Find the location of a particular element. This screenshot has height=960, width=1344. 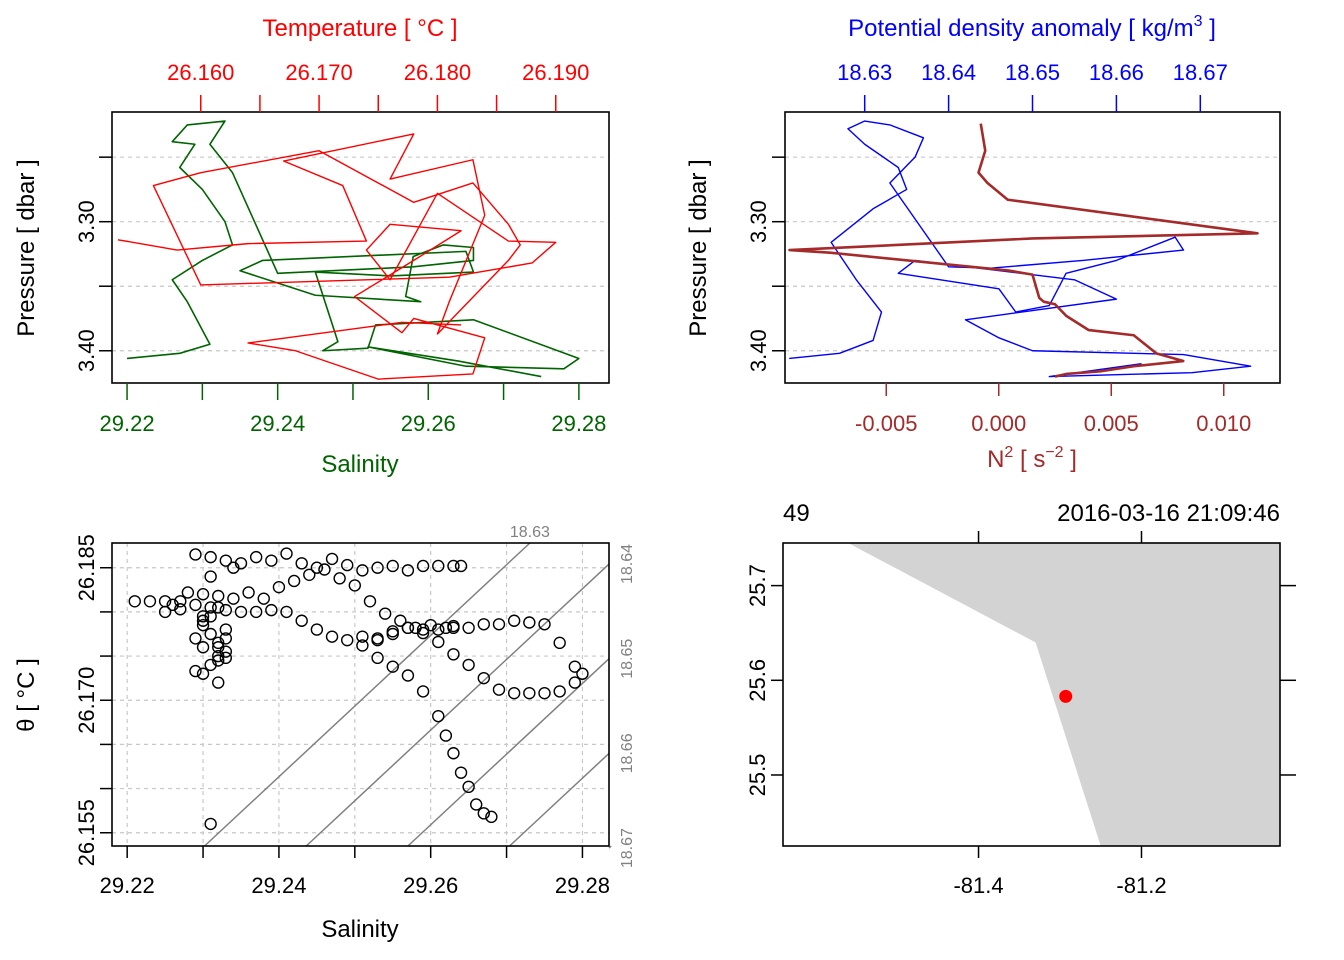

p2-n2-ticklabel-2: 0.005 is located at coordinates (1111, 423).